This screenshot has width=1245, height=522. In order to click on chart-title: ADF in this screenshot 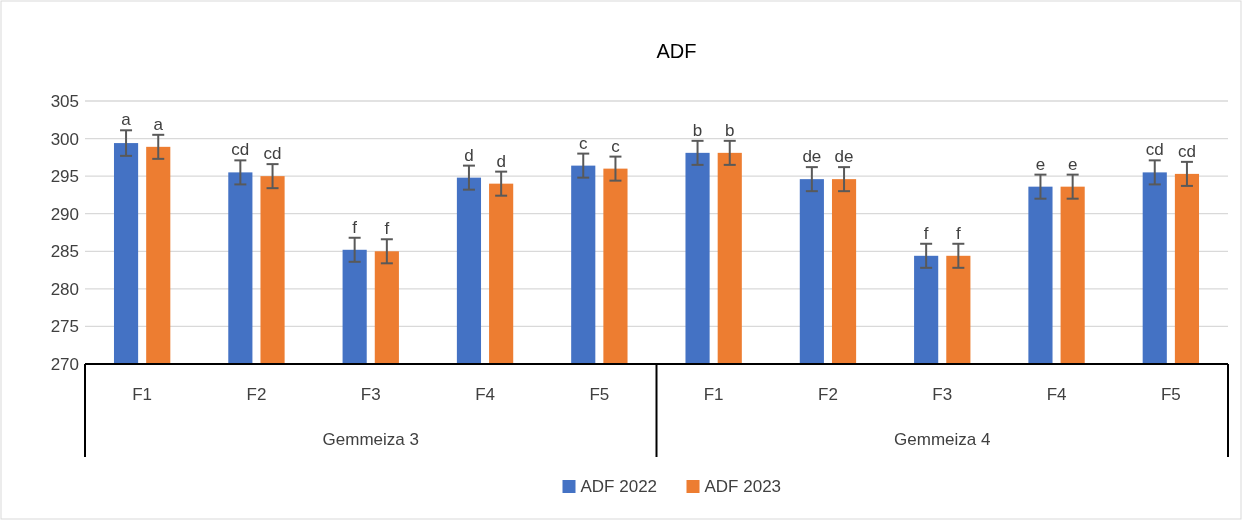, I will do `click(676, 51)`.